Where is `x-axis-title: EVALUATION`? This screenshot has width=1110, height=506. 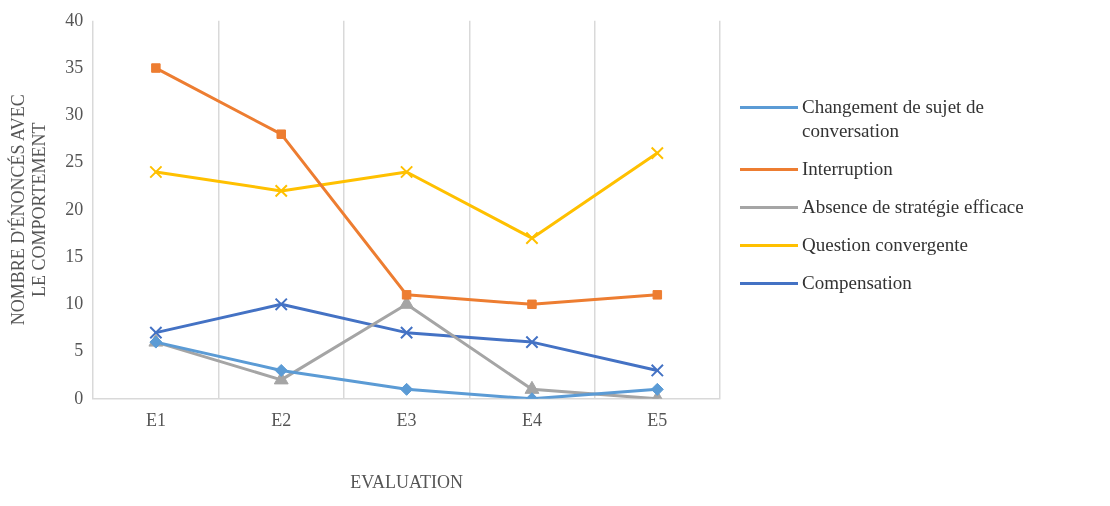 x-axis-title: EVALUATION is located at coordinates (406, 481).